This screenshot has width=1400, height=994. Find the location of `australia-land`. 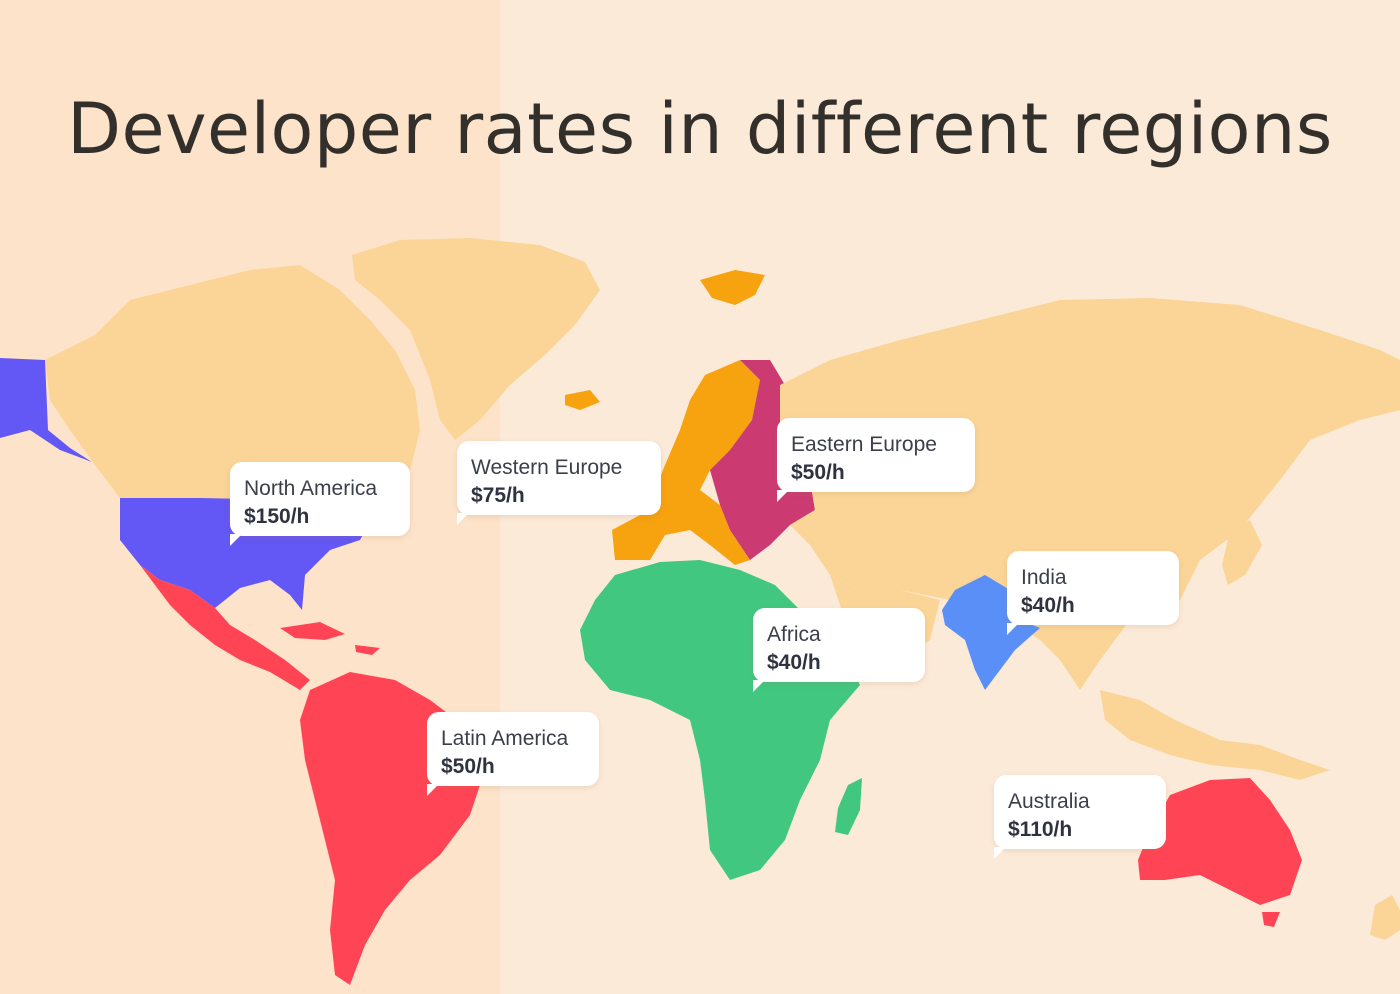

australia-land is located at coordinates (1220, 841).